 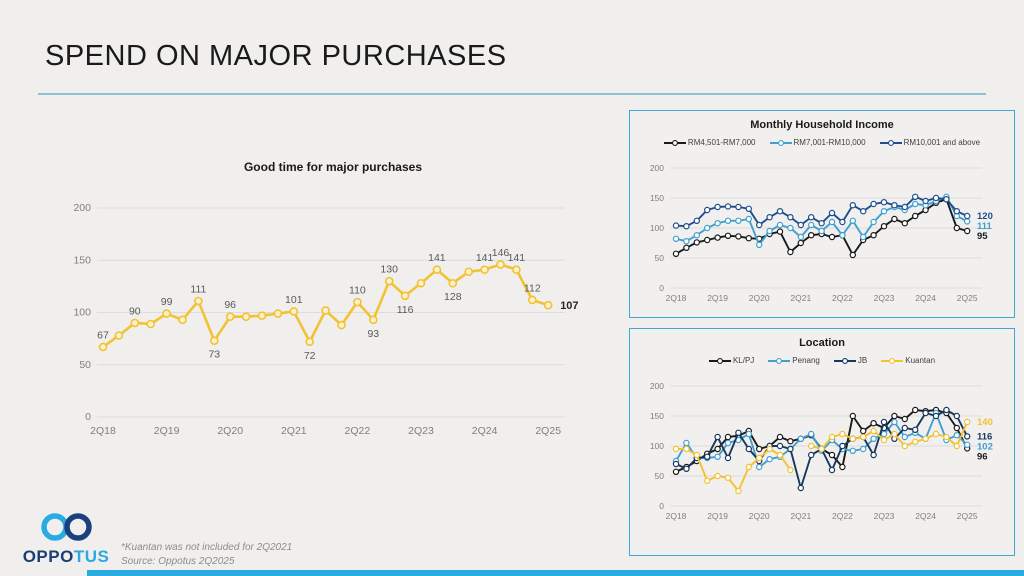 I want to click on x-axis-tick-label: 2Q18, so click(x=676, y=516).